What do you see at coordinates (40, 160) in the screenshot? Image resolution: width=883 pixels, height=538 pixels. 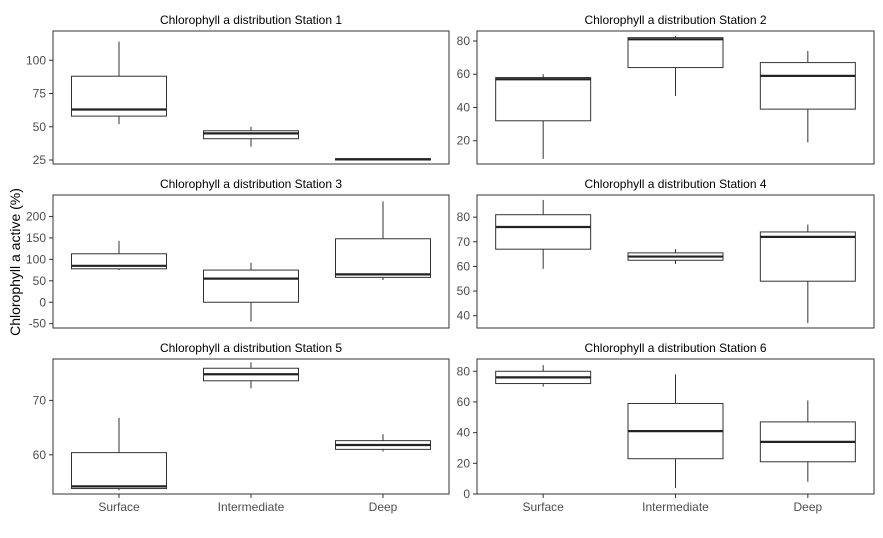 I see `y-tick-label: 25` at bounding box center [40, 160].